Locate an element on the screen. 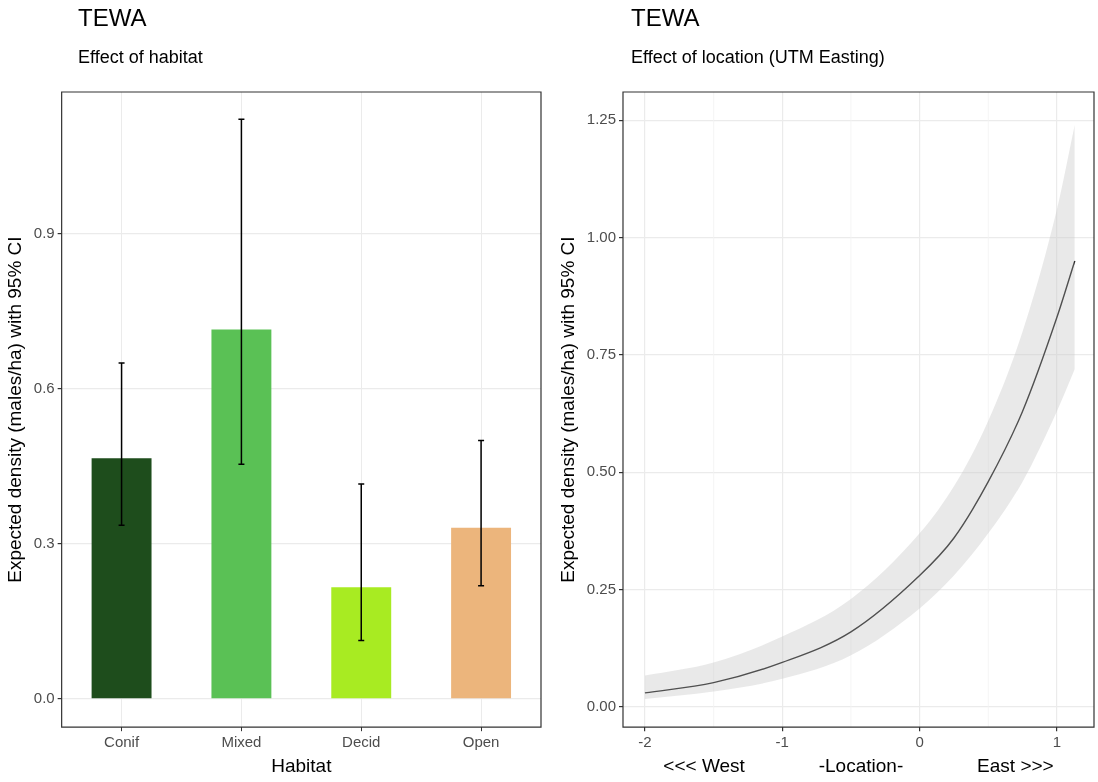  x-tick-label: Conif is located at coordinates (122, 742).